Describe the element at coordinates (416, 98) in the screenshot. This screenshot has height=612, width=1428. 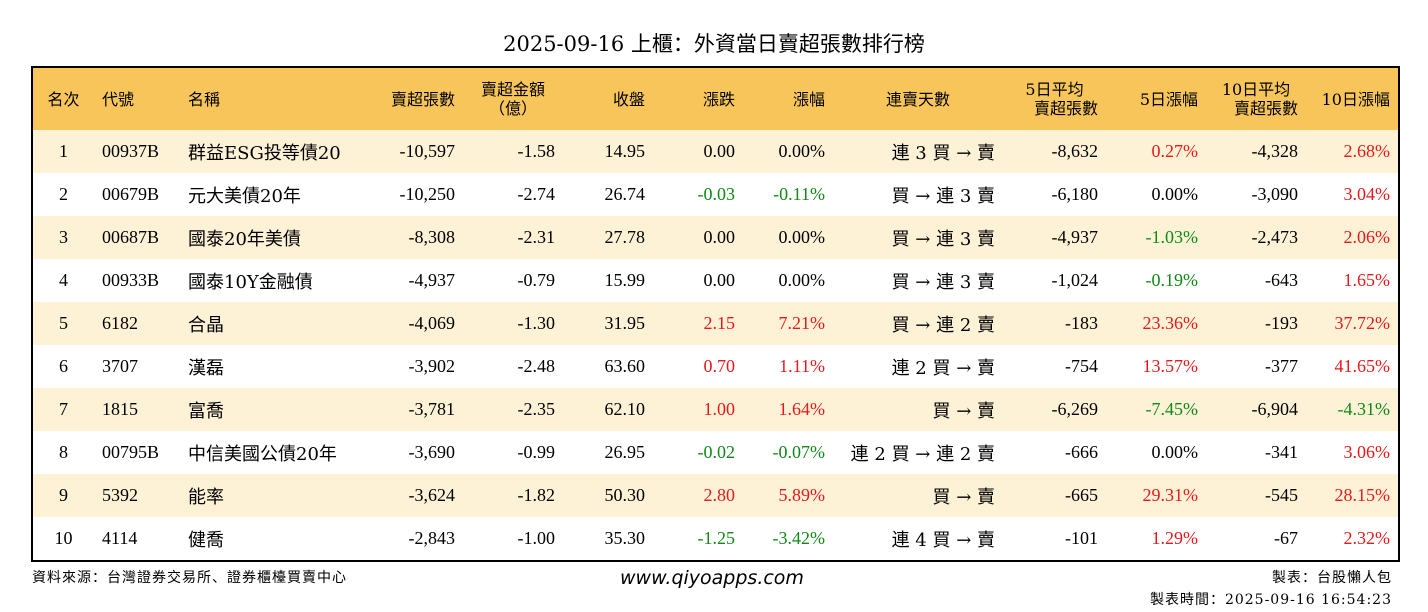
I see `header-sell-qty: 賣超張數` at that location.